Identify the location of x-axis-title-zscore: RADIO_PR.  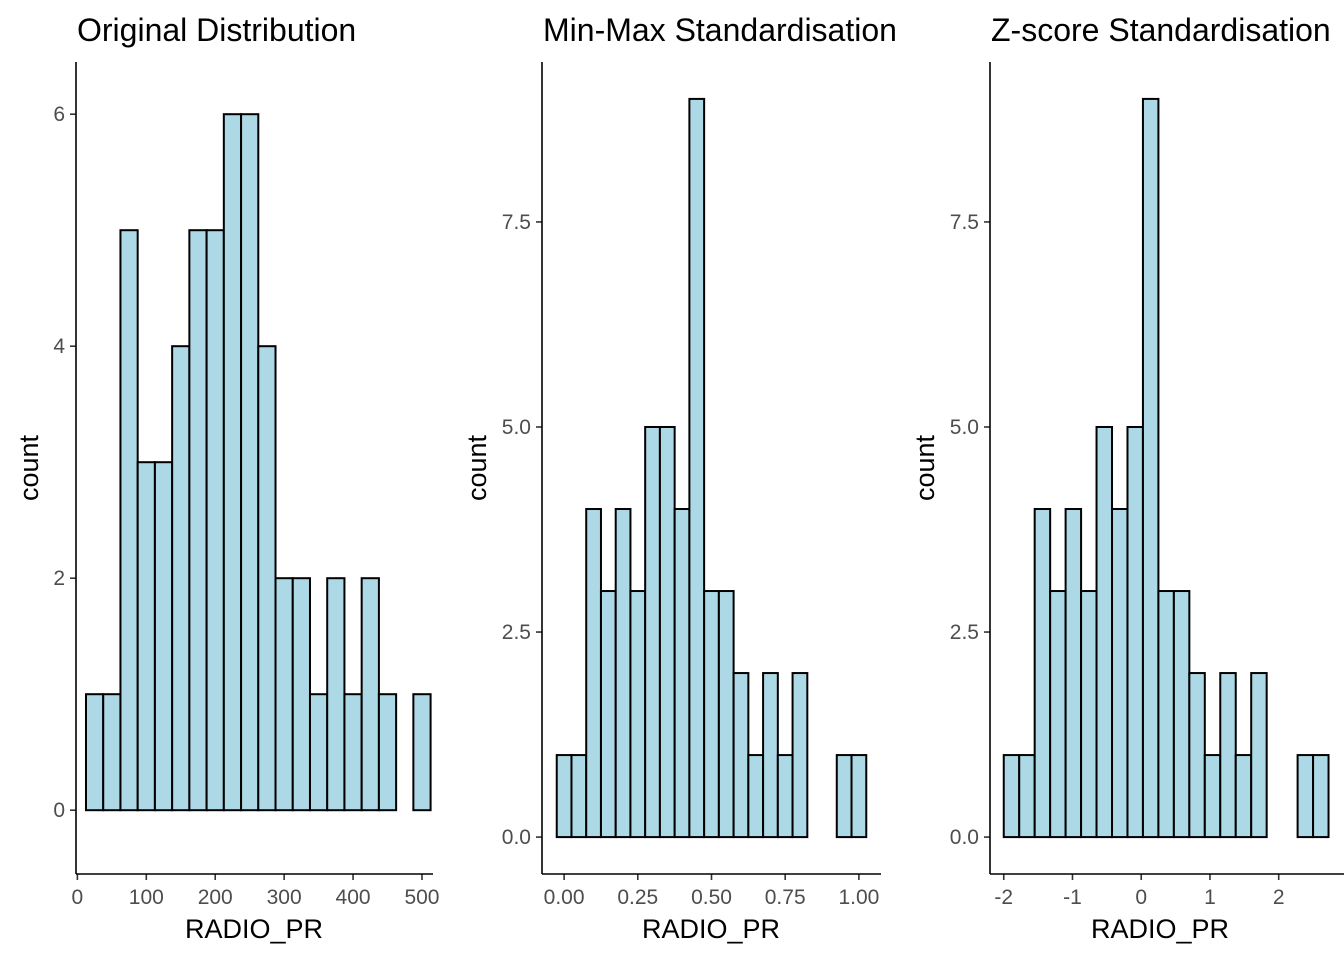
(1160, 929).